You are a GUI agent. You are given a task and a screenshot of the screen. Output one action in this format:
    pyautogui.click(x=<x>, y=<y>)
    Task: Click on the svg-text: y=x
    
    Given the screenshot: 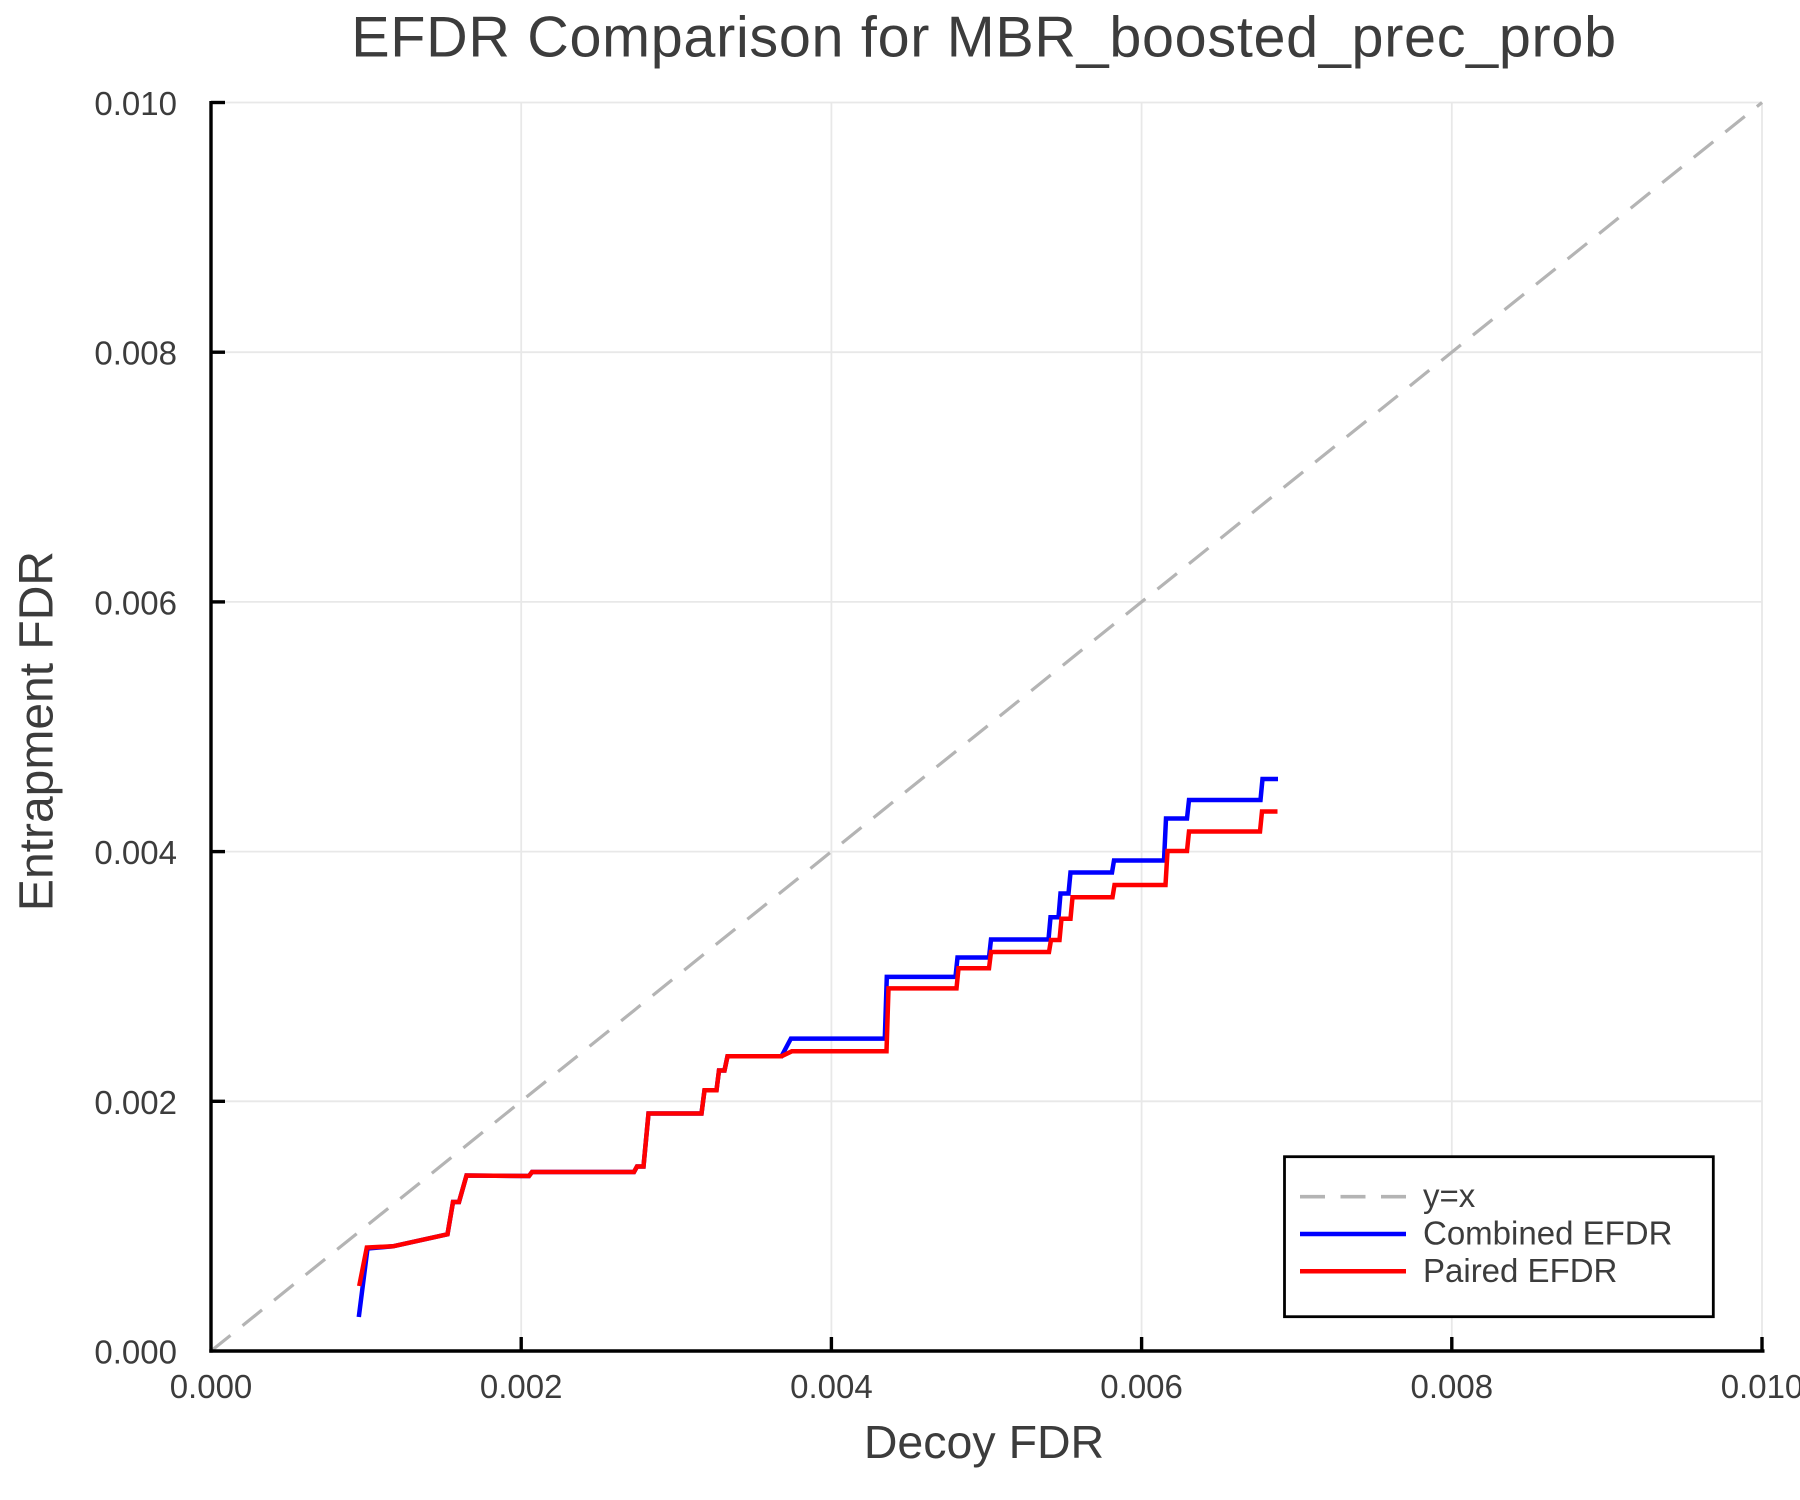 What is the action you would take?
    pyautogui.click(x=1449, y=1195)
    